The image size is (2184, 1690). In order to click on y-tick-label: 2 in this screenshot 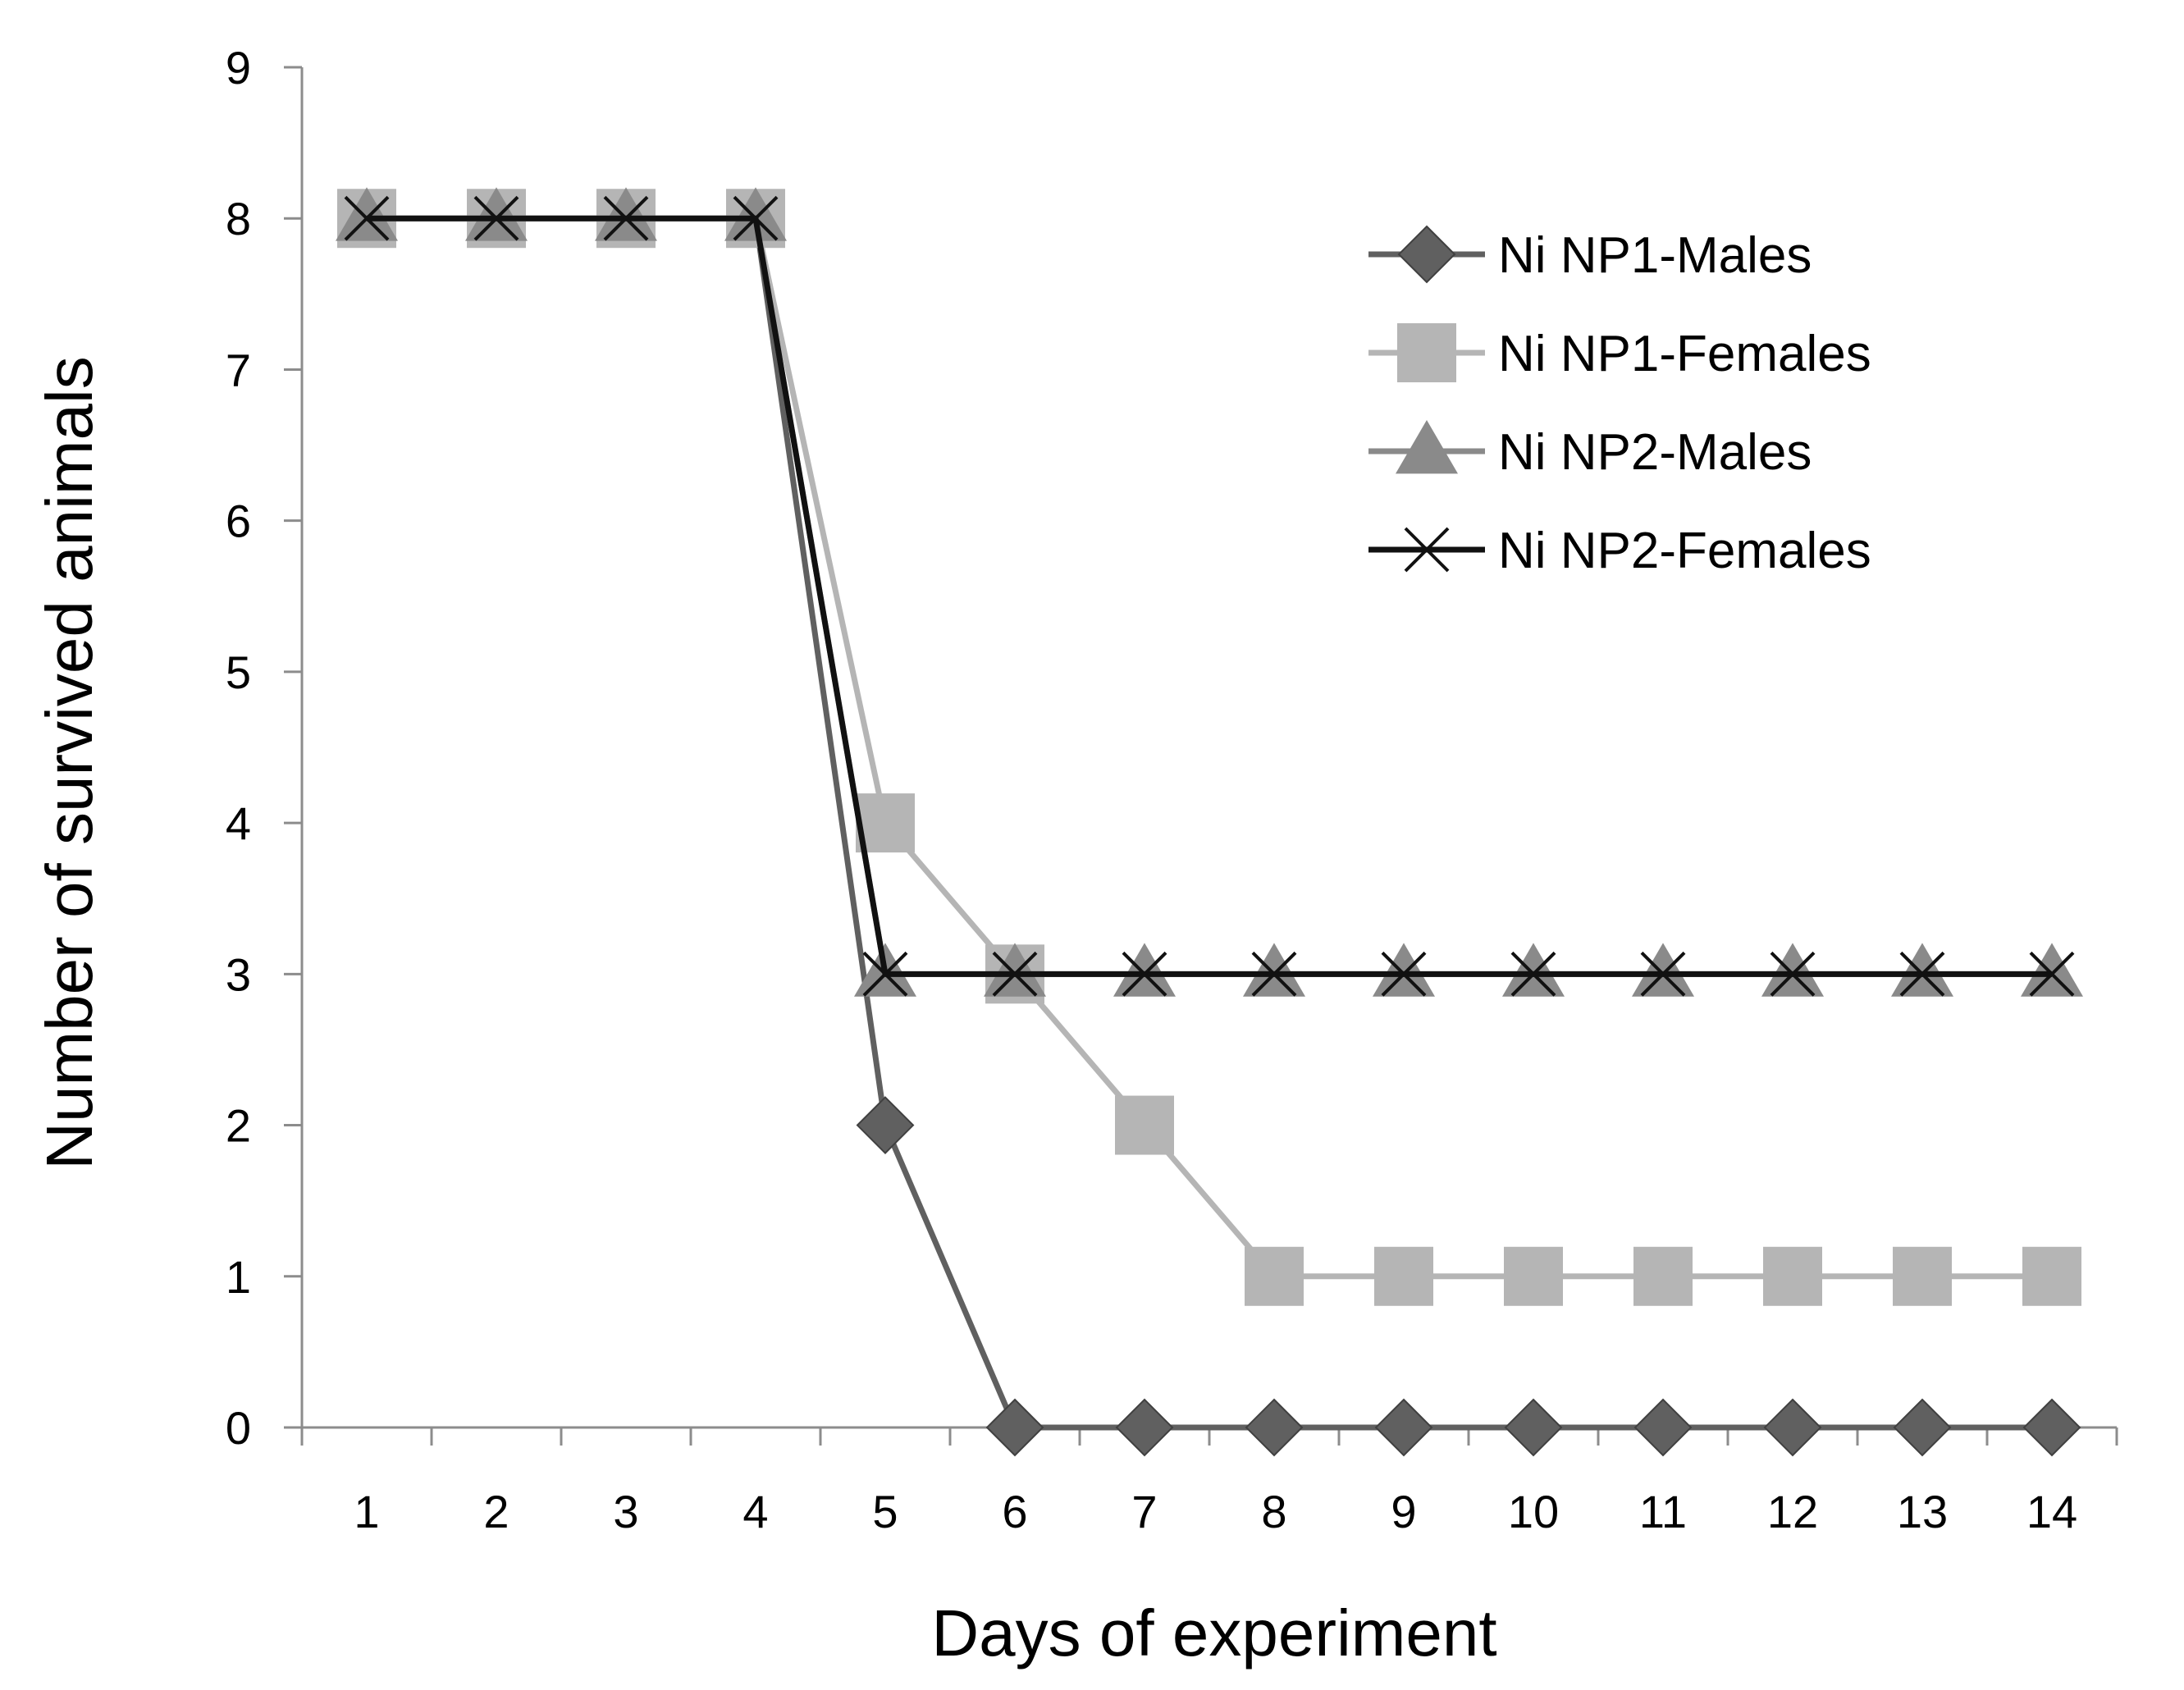, I will do `click(238, 1126)`.